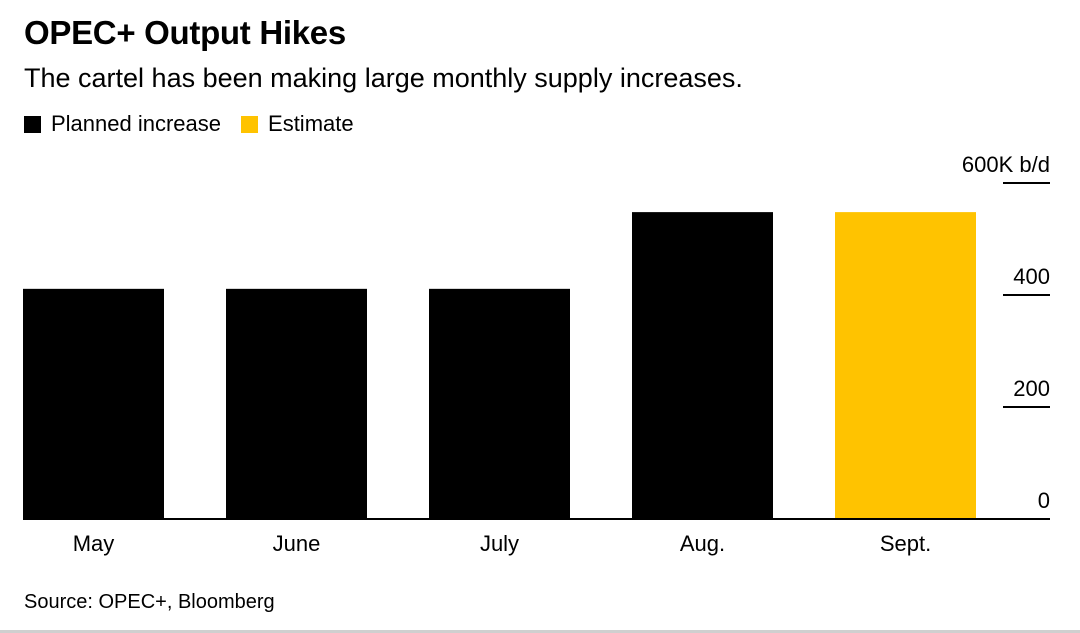 This screenshot has height=633, width=1080. What do you see at coordinates (32, 124) in the screenshot?
I see `legend-swatch-planned` at bounding box center [32, 124].